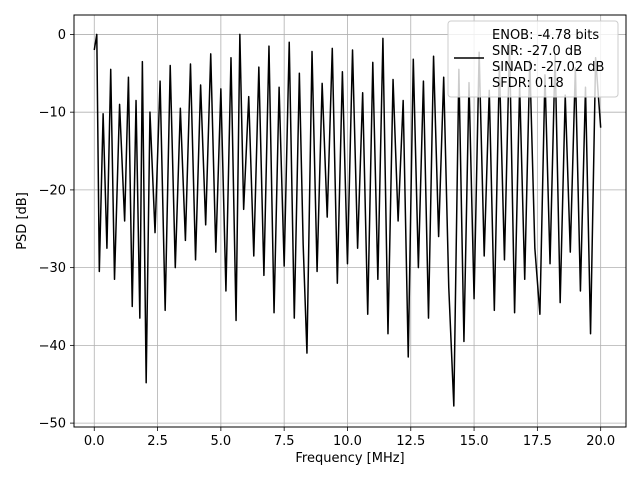 Image resolution: width=640 pixels, height=480 pixels. What do you see at coordinates (62, 35) in the screenshot?
I see `y-tick-label: 0` at bounding box center [62, 35].